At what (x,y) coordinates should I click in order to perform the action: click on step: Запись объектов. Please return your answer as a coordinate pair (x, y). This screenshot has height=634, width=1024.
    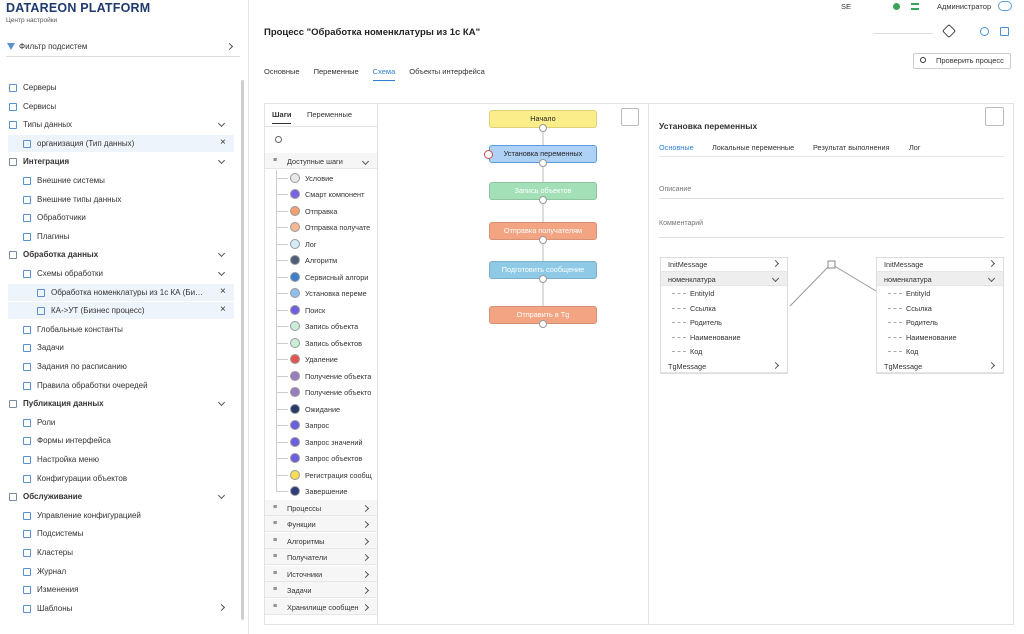
    Looking at the image, I should click on (334, 343).